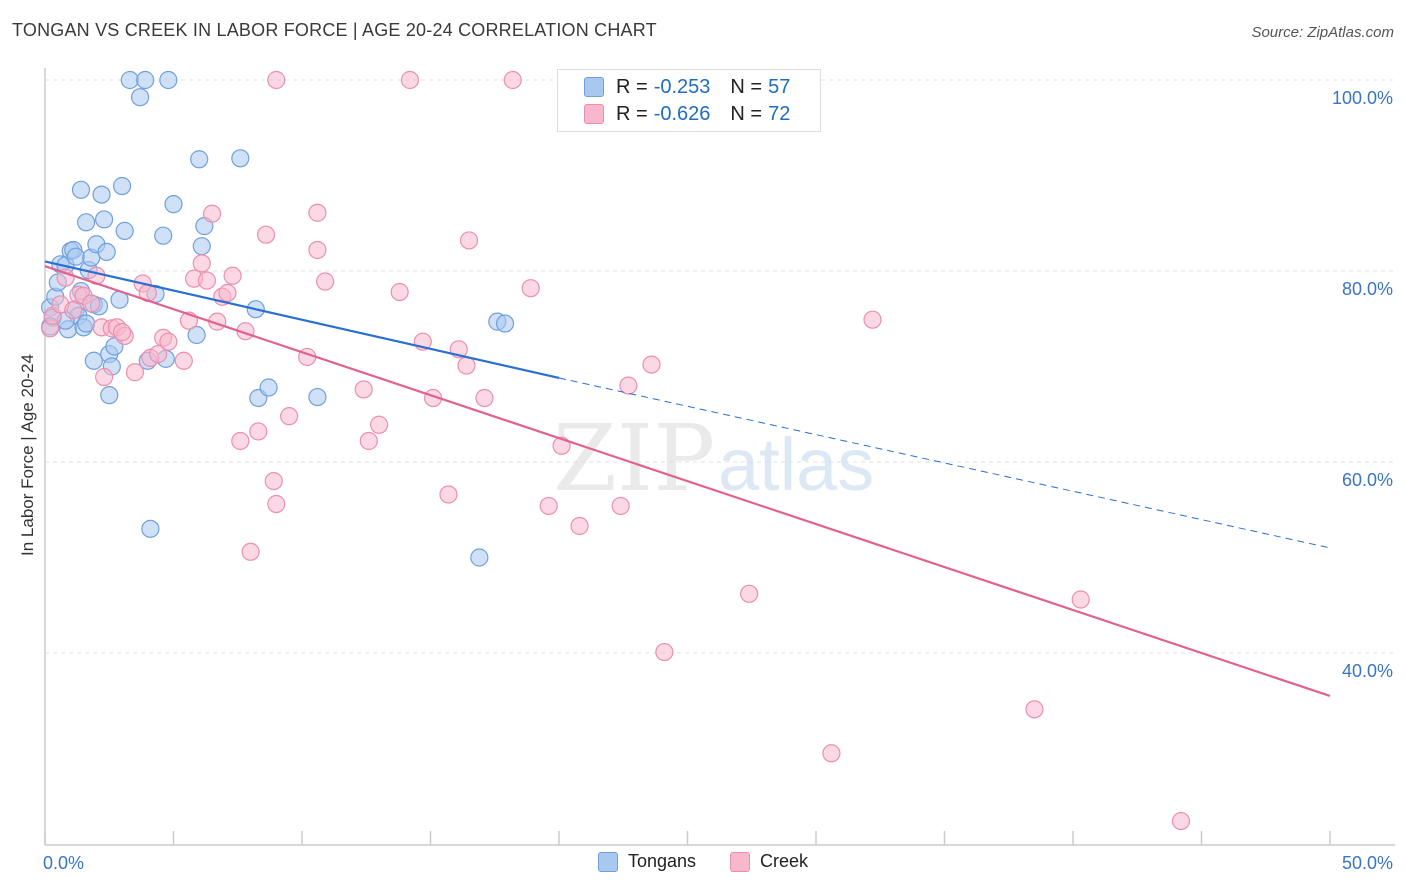 This screenshot has width=1406, height=892. I want to click on watermark-zip: ZIP, so click(634, 458).